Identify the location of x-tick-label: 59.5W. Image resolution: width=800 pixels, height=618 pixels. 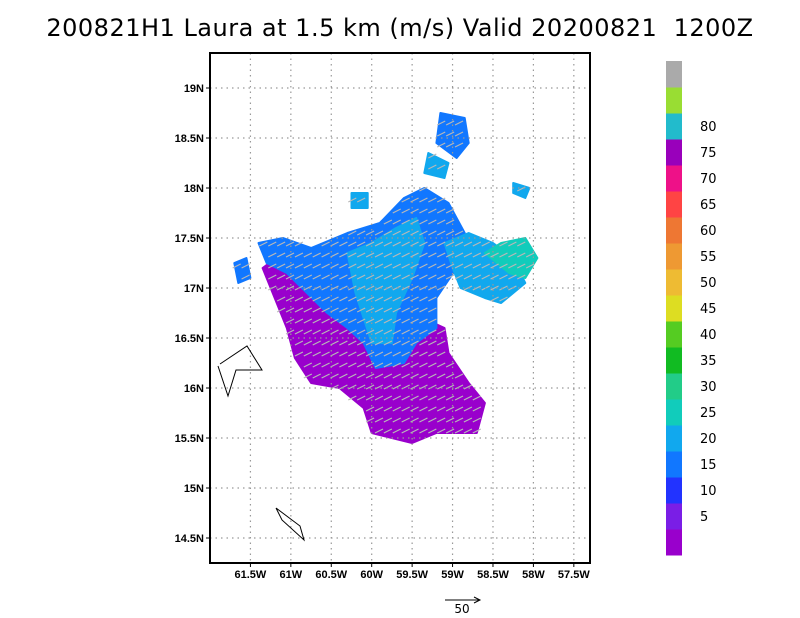
(412, 575).